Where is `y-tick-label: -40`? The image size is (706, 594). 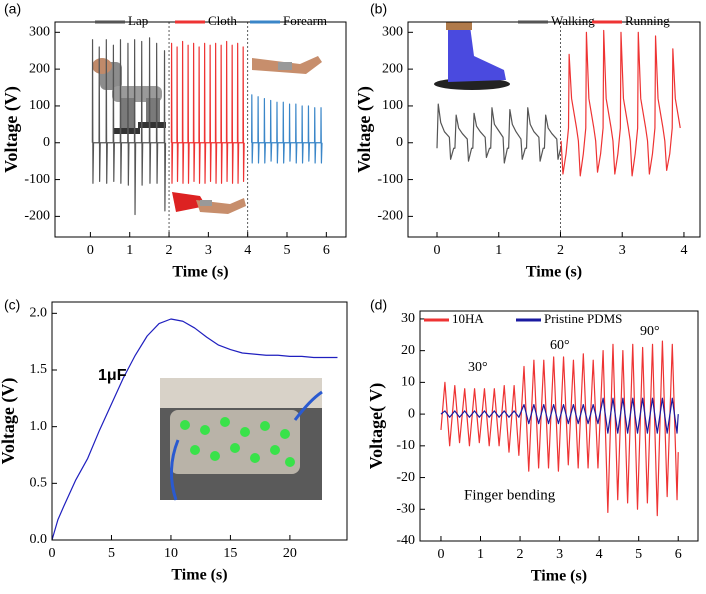 y-tick-label: -40 is located at coordinates (405, 540).